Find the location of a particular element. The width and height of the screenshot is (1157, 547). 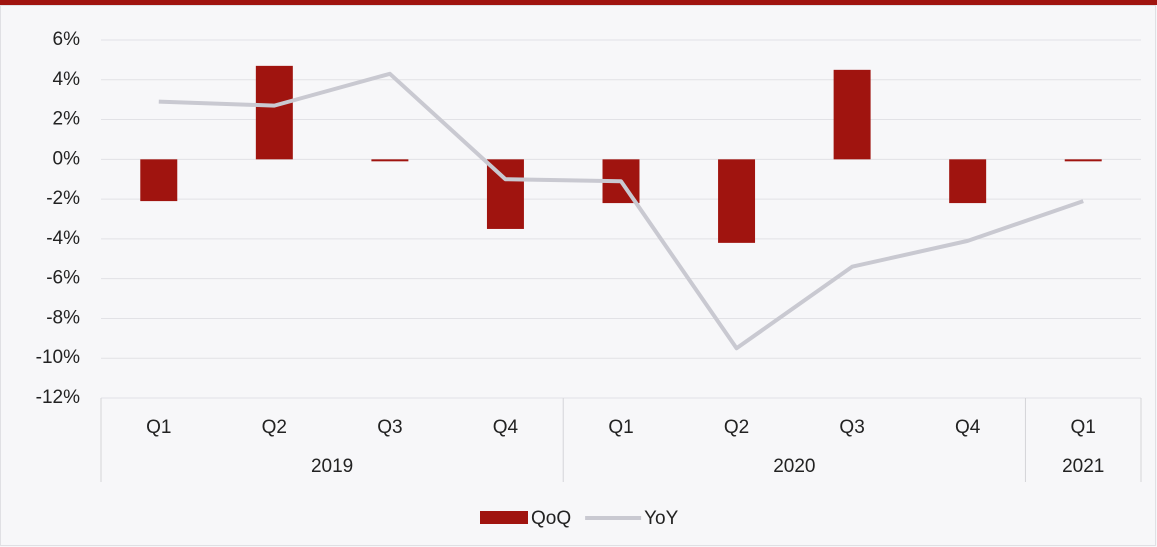

group-label: 2019 is located at coordinates (332, 466).